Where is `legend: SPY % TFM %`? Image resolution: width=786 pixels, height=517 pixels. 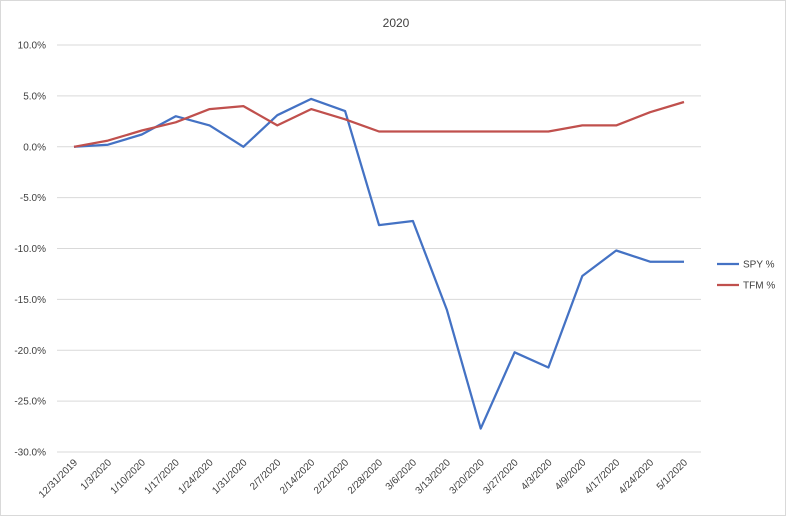 legend: SPY % TFM % is located at coordinates (746, 276).